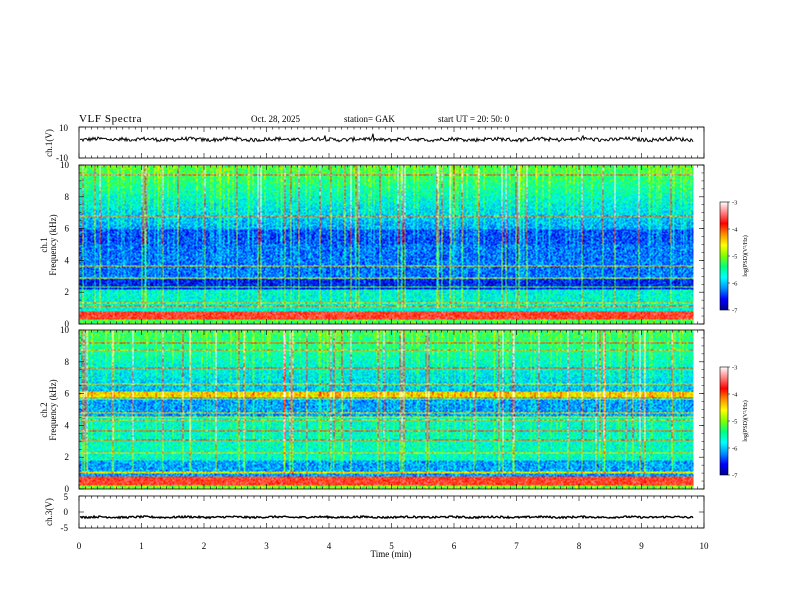  Describe the element at coordinates (735, 395) in the screenshot. I see `ch2-colorbar-tick-label: -4` at that location.